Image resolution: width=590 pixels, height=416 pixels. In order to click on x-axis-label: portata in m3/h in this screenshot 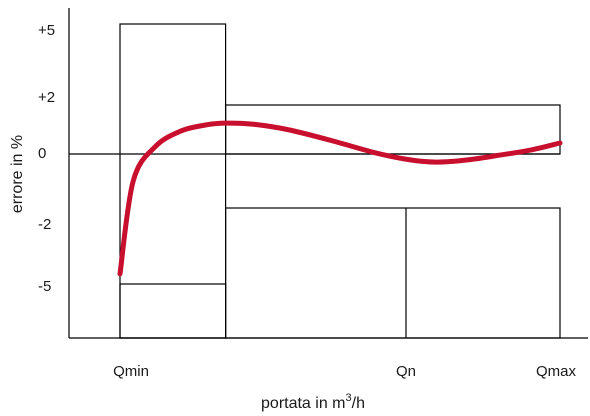, I will do `click(313, 402)`.